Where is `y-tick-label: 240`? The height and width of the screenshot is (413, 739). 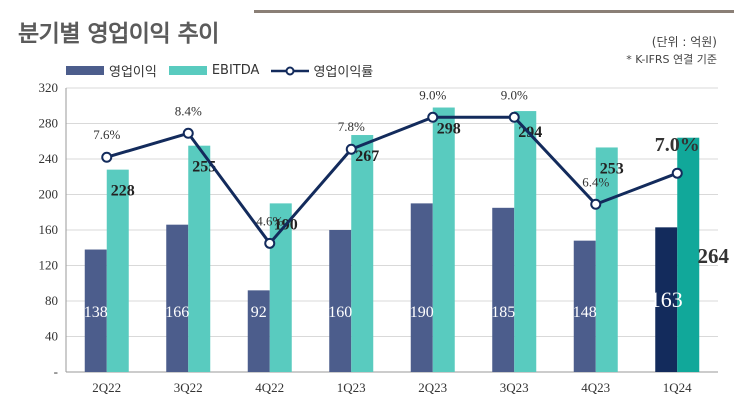 y-tick-label: 240 is located at coordinates (49, 158).